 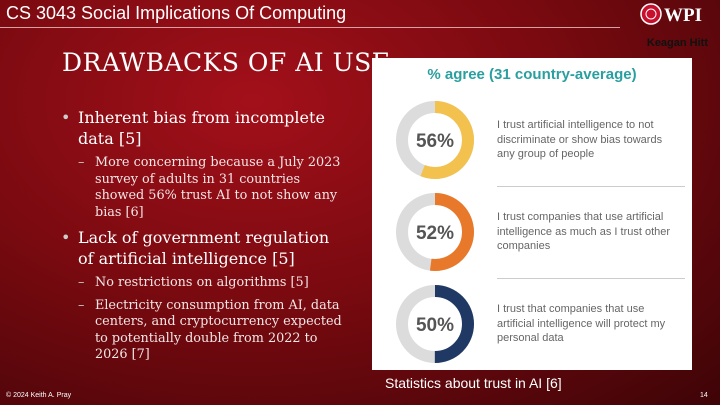 I want to click on donut: 50%, so click(x=435, y=324).